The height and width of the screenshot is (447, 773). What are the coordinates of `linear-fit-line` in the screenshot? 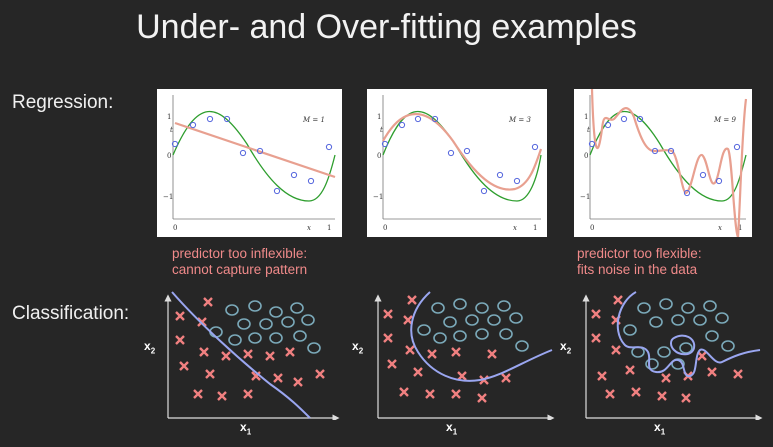 It's located at (255, 150).